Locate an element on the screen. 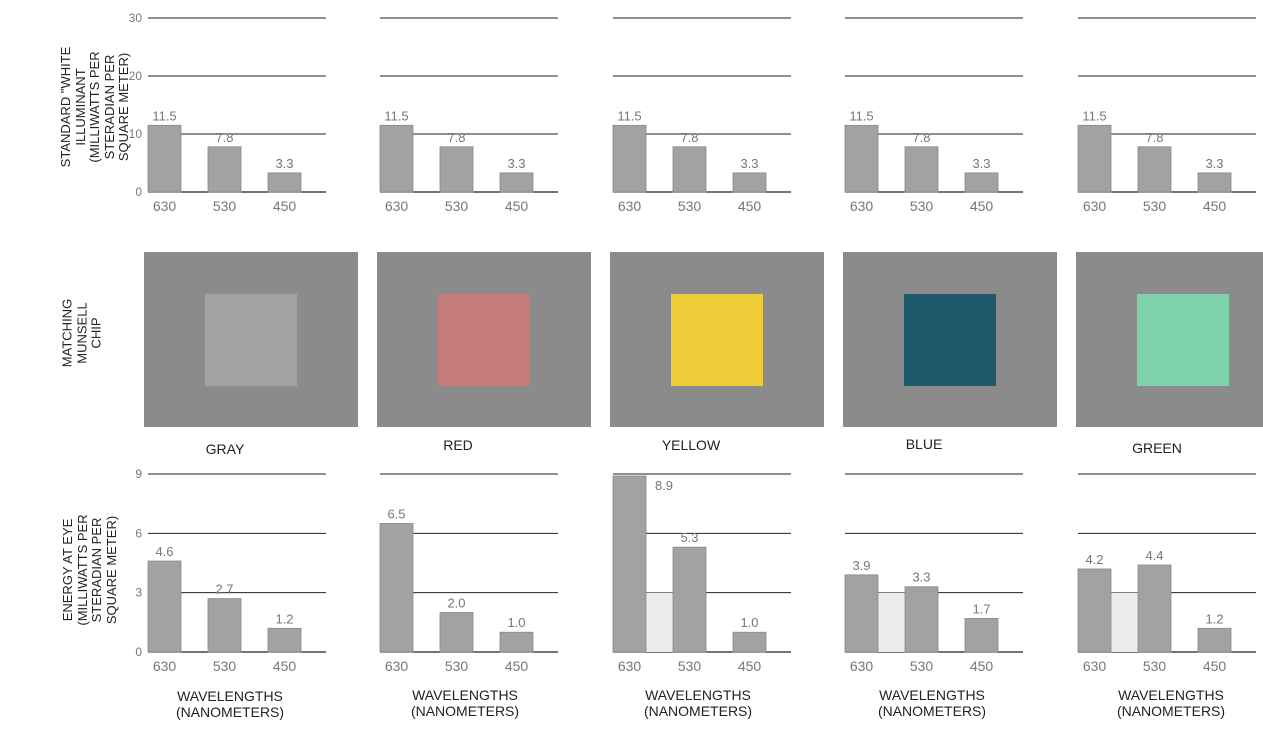 This screenshot has width=1263, height=733. value-label: 2.0 is located at coordinates (456, 602).